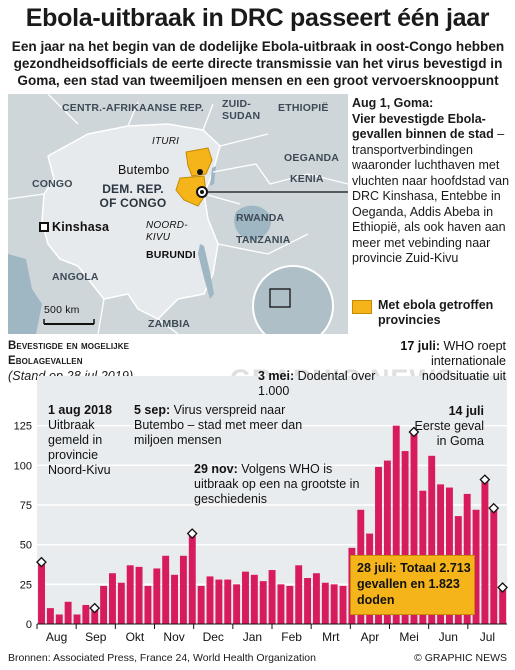  I want to click on y-tick-label: 50, so click(26, 546).